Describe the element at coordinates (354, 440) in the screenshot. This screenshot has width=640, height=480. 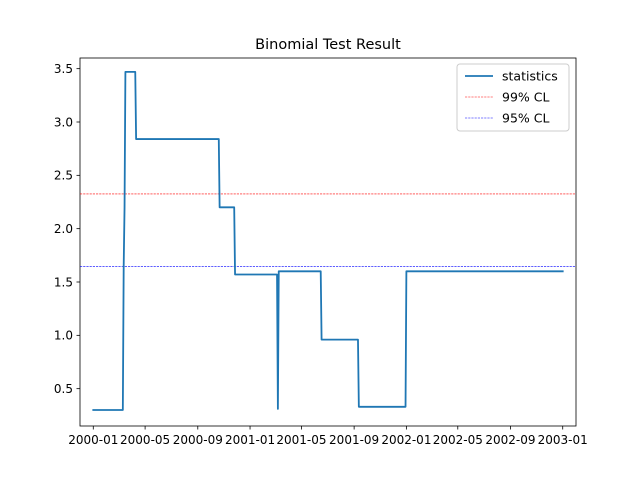
I see `x-tick-label: 2001-09` at that location.